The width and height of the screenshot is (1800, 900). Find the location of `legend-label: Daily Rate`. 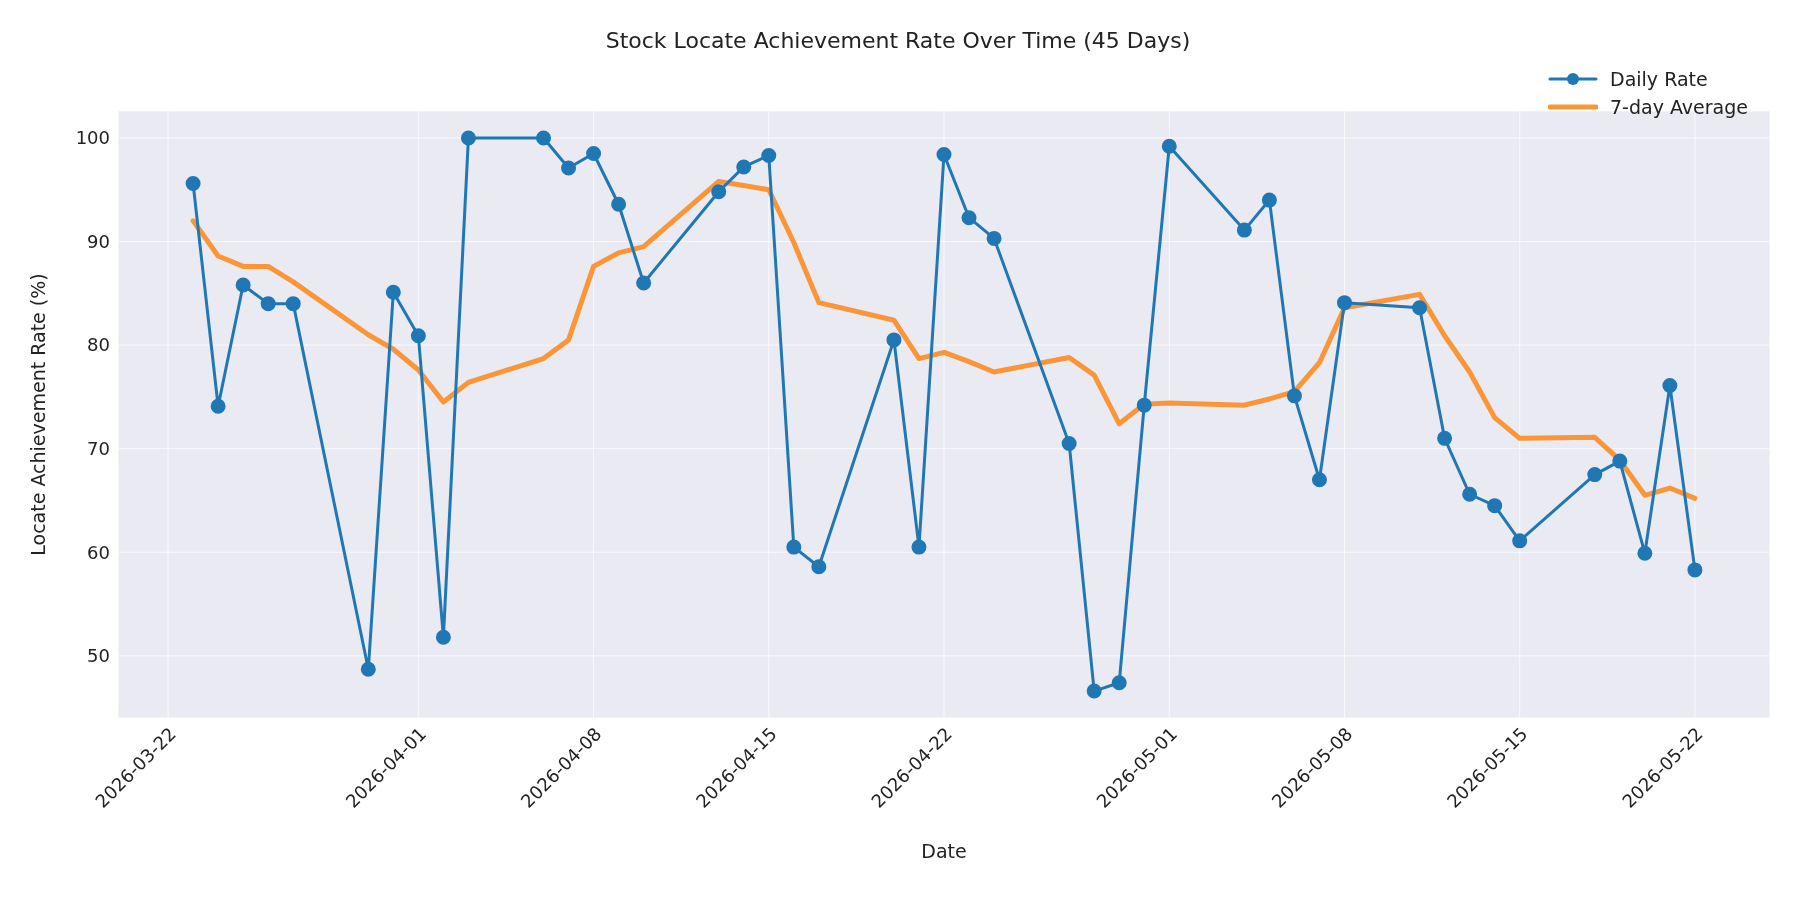

legend-label: Daily Rate is located at coordinates (1659, 79).